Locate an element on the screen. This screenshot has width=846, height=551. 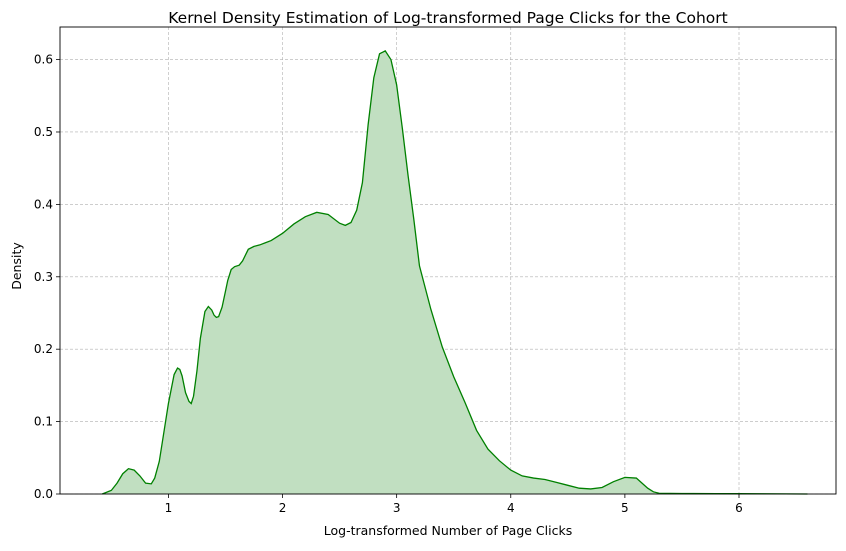
y-tick-label: 0.6 is located at coordinates (43, 60).